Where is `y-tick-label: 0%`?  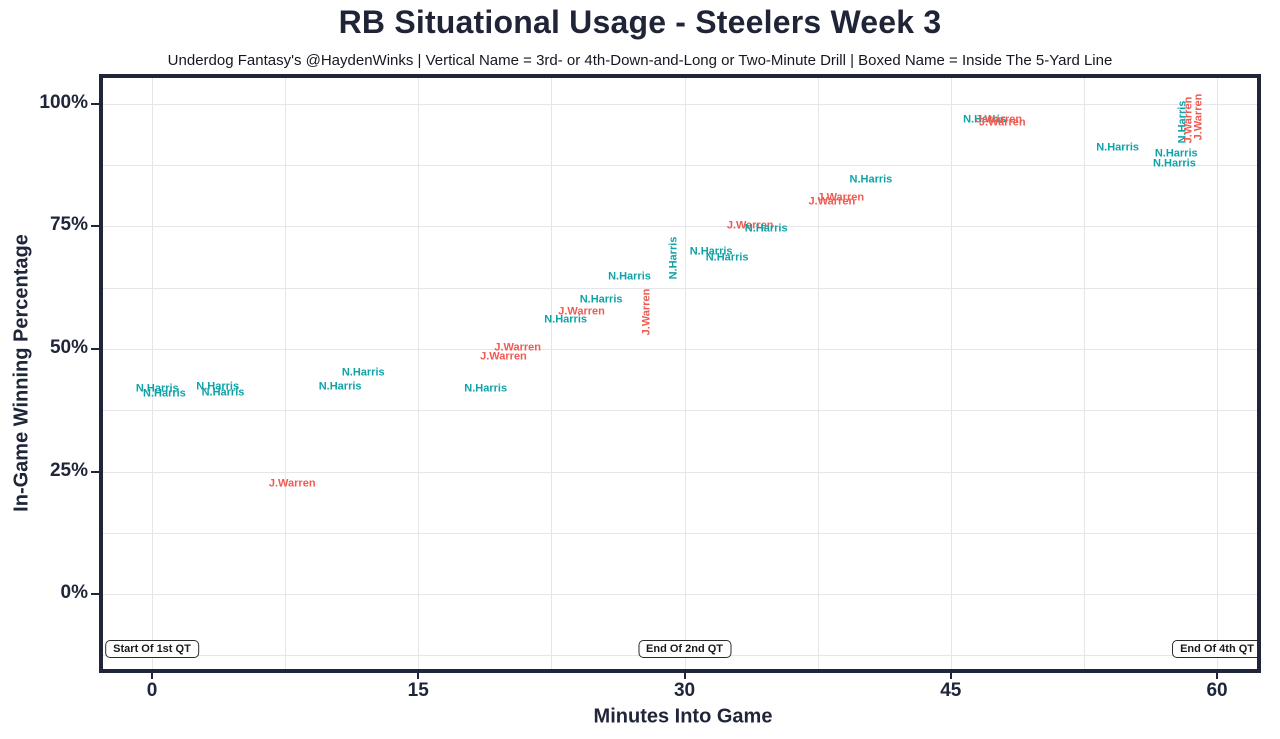 y-tick-label: 0% is located at coordinates (74, 593).